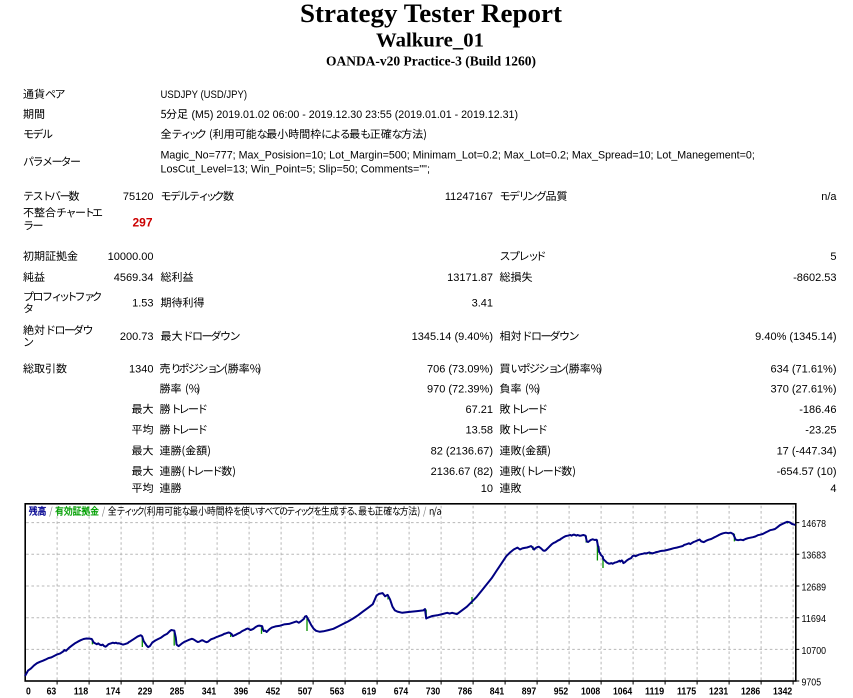  What do you see at coordinates (497, 691) in the screenshot?
I see `svg-text: 841` at bounding box center [497, 691].